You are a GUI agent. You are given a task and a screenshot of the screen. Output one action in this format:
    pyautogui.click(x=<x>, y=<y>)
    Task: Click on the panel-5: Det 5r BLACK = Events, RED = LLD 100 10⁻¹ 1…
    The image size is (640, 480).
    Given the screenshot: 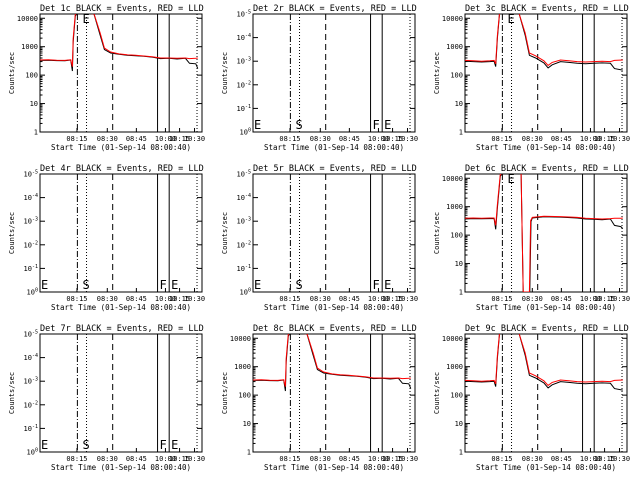 What is the action you would take?
    pyautogui.click(x=319, y=238)
    